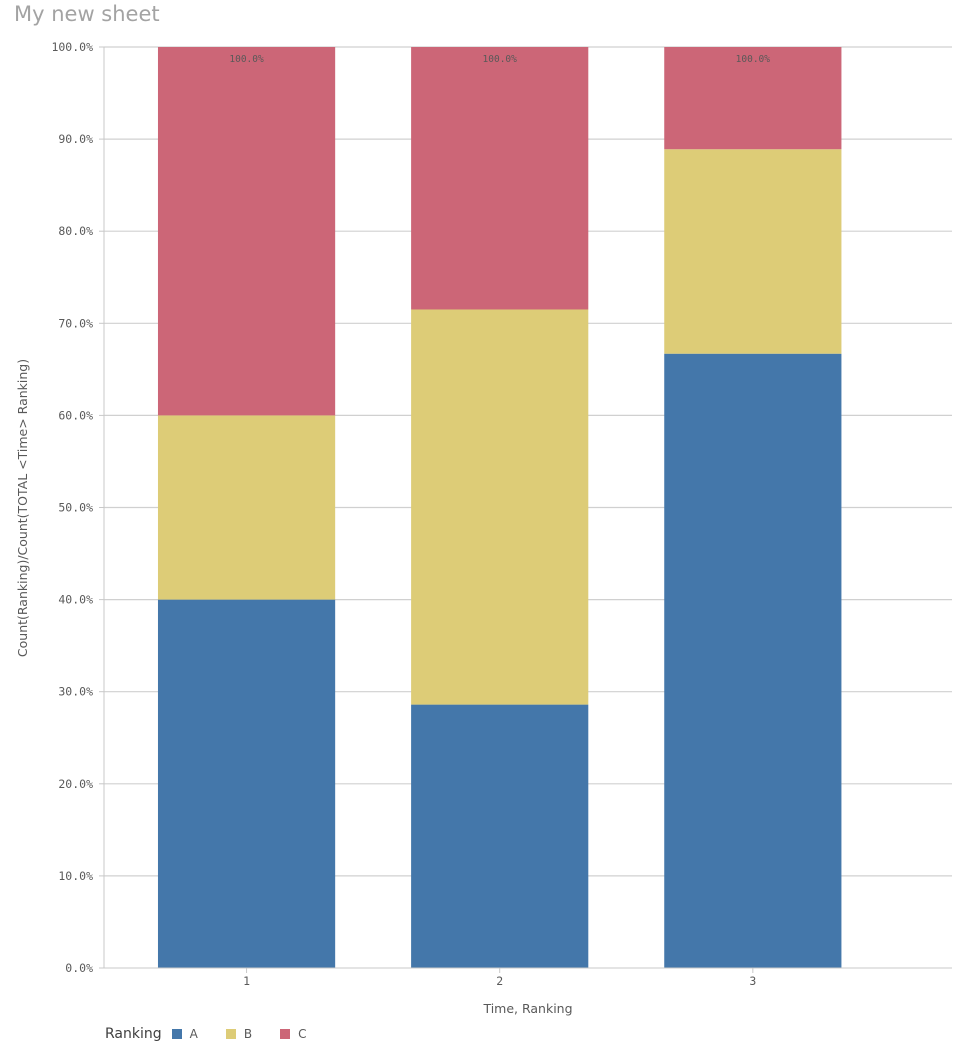 The image size is (973, 1052). What do you see at coordinates (75, 415) in the screenshot?
I see `y-tick-label: 60.0%` at bounding box center [75, 415].